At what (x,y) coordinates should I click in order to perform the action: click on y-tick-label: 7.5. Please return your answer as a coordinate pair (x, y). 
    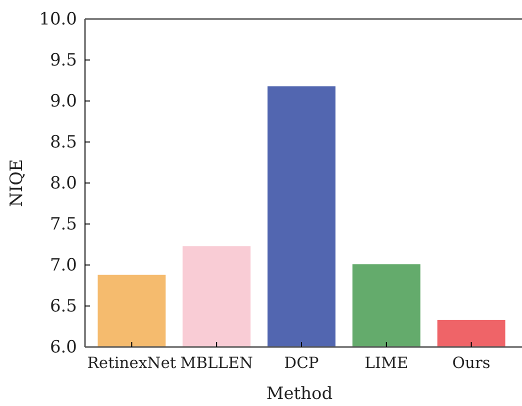
    Looking at the image, I should click on (63, 224).